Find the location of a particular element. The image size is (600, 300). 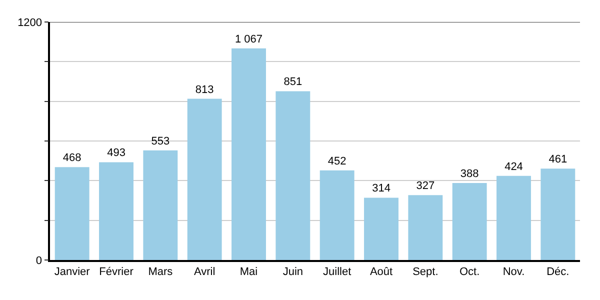

data-label: 493 is located at coordinates (116, 153).